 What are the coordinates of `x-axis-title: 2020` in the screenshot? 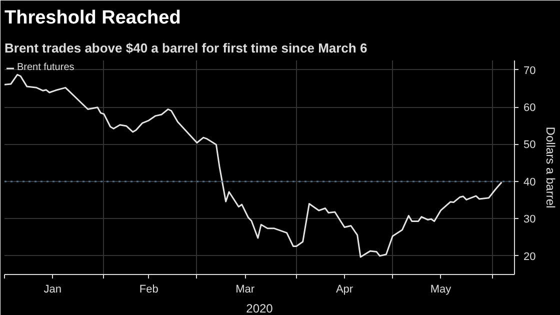 It's located at (260, 308).